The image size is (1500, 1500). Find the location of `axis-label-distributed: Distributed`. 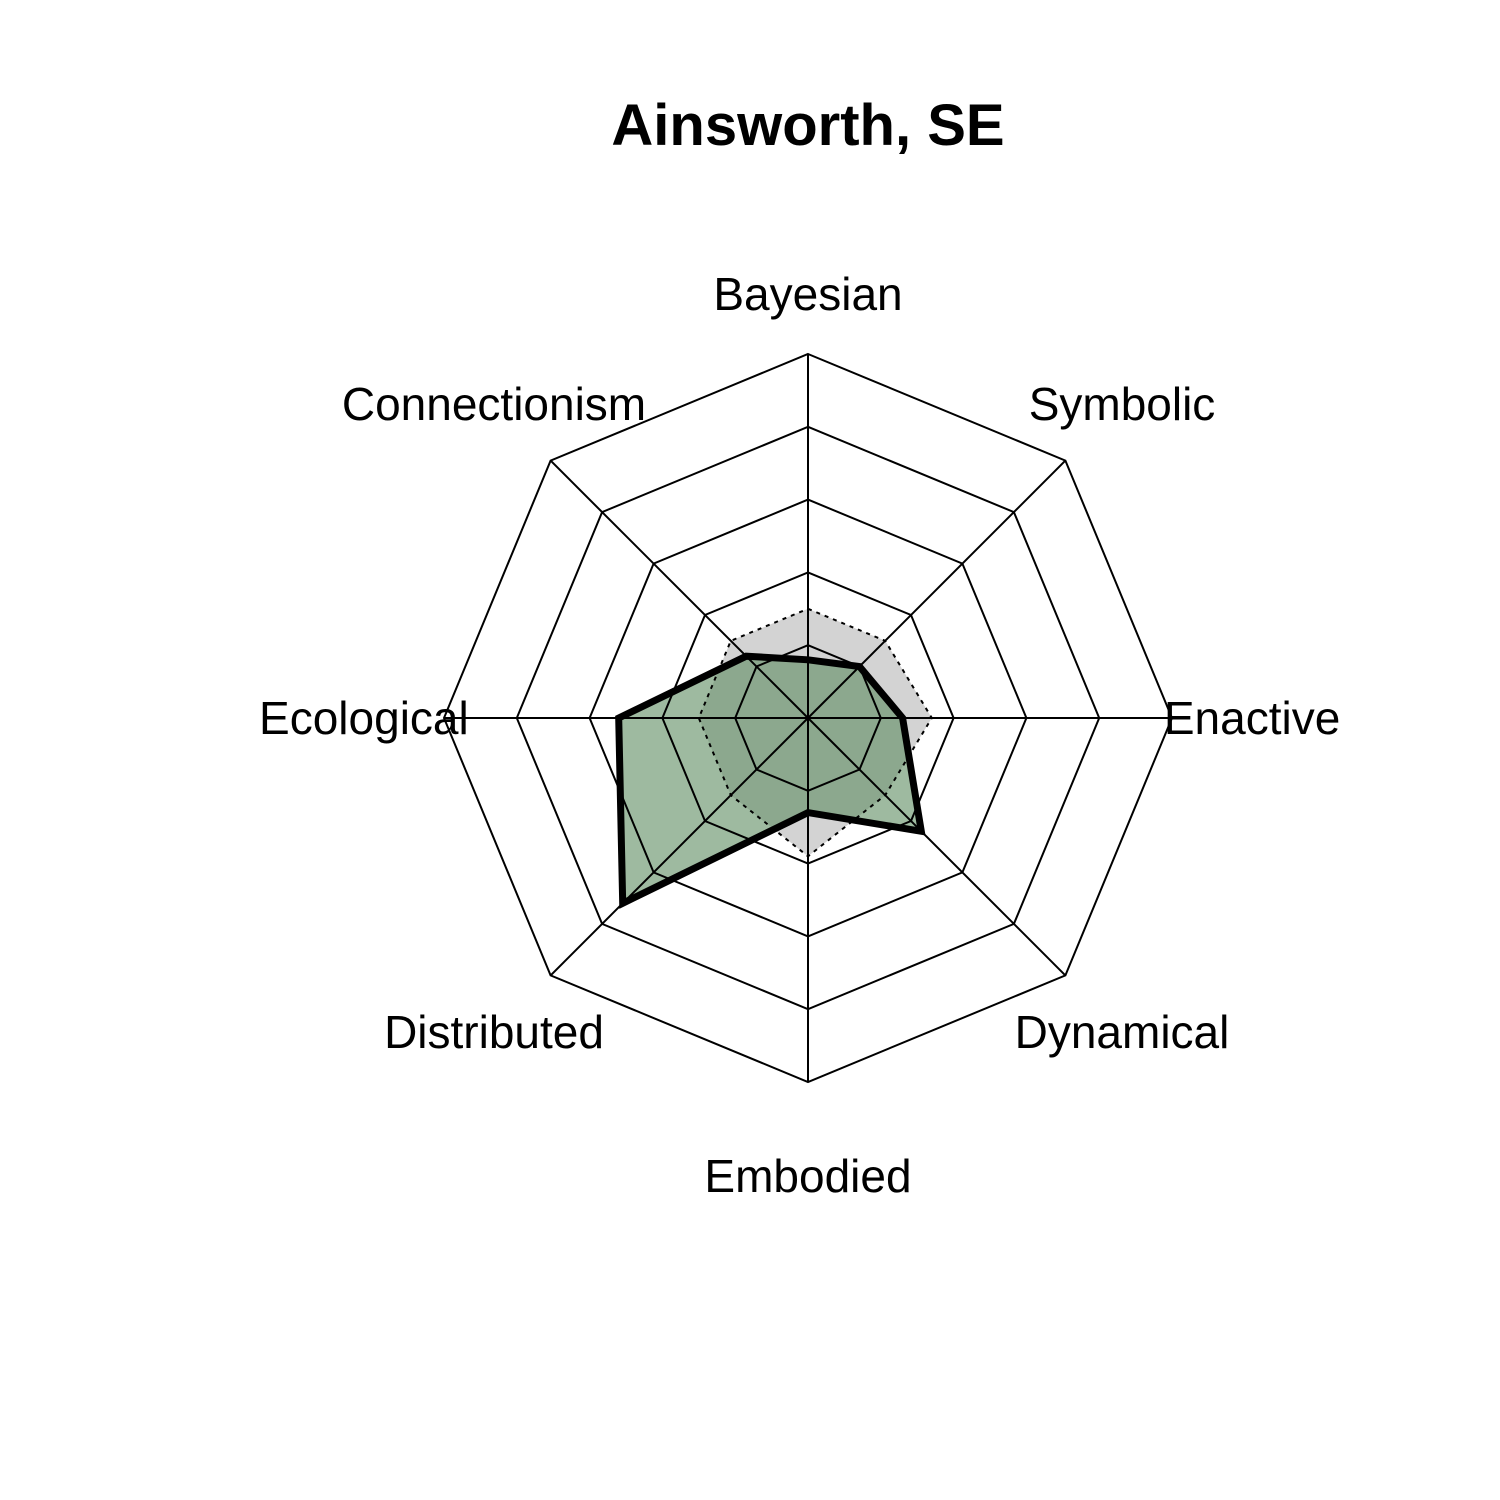

axis-label-distributed: Distributed is located at coordinates (494, 1032).